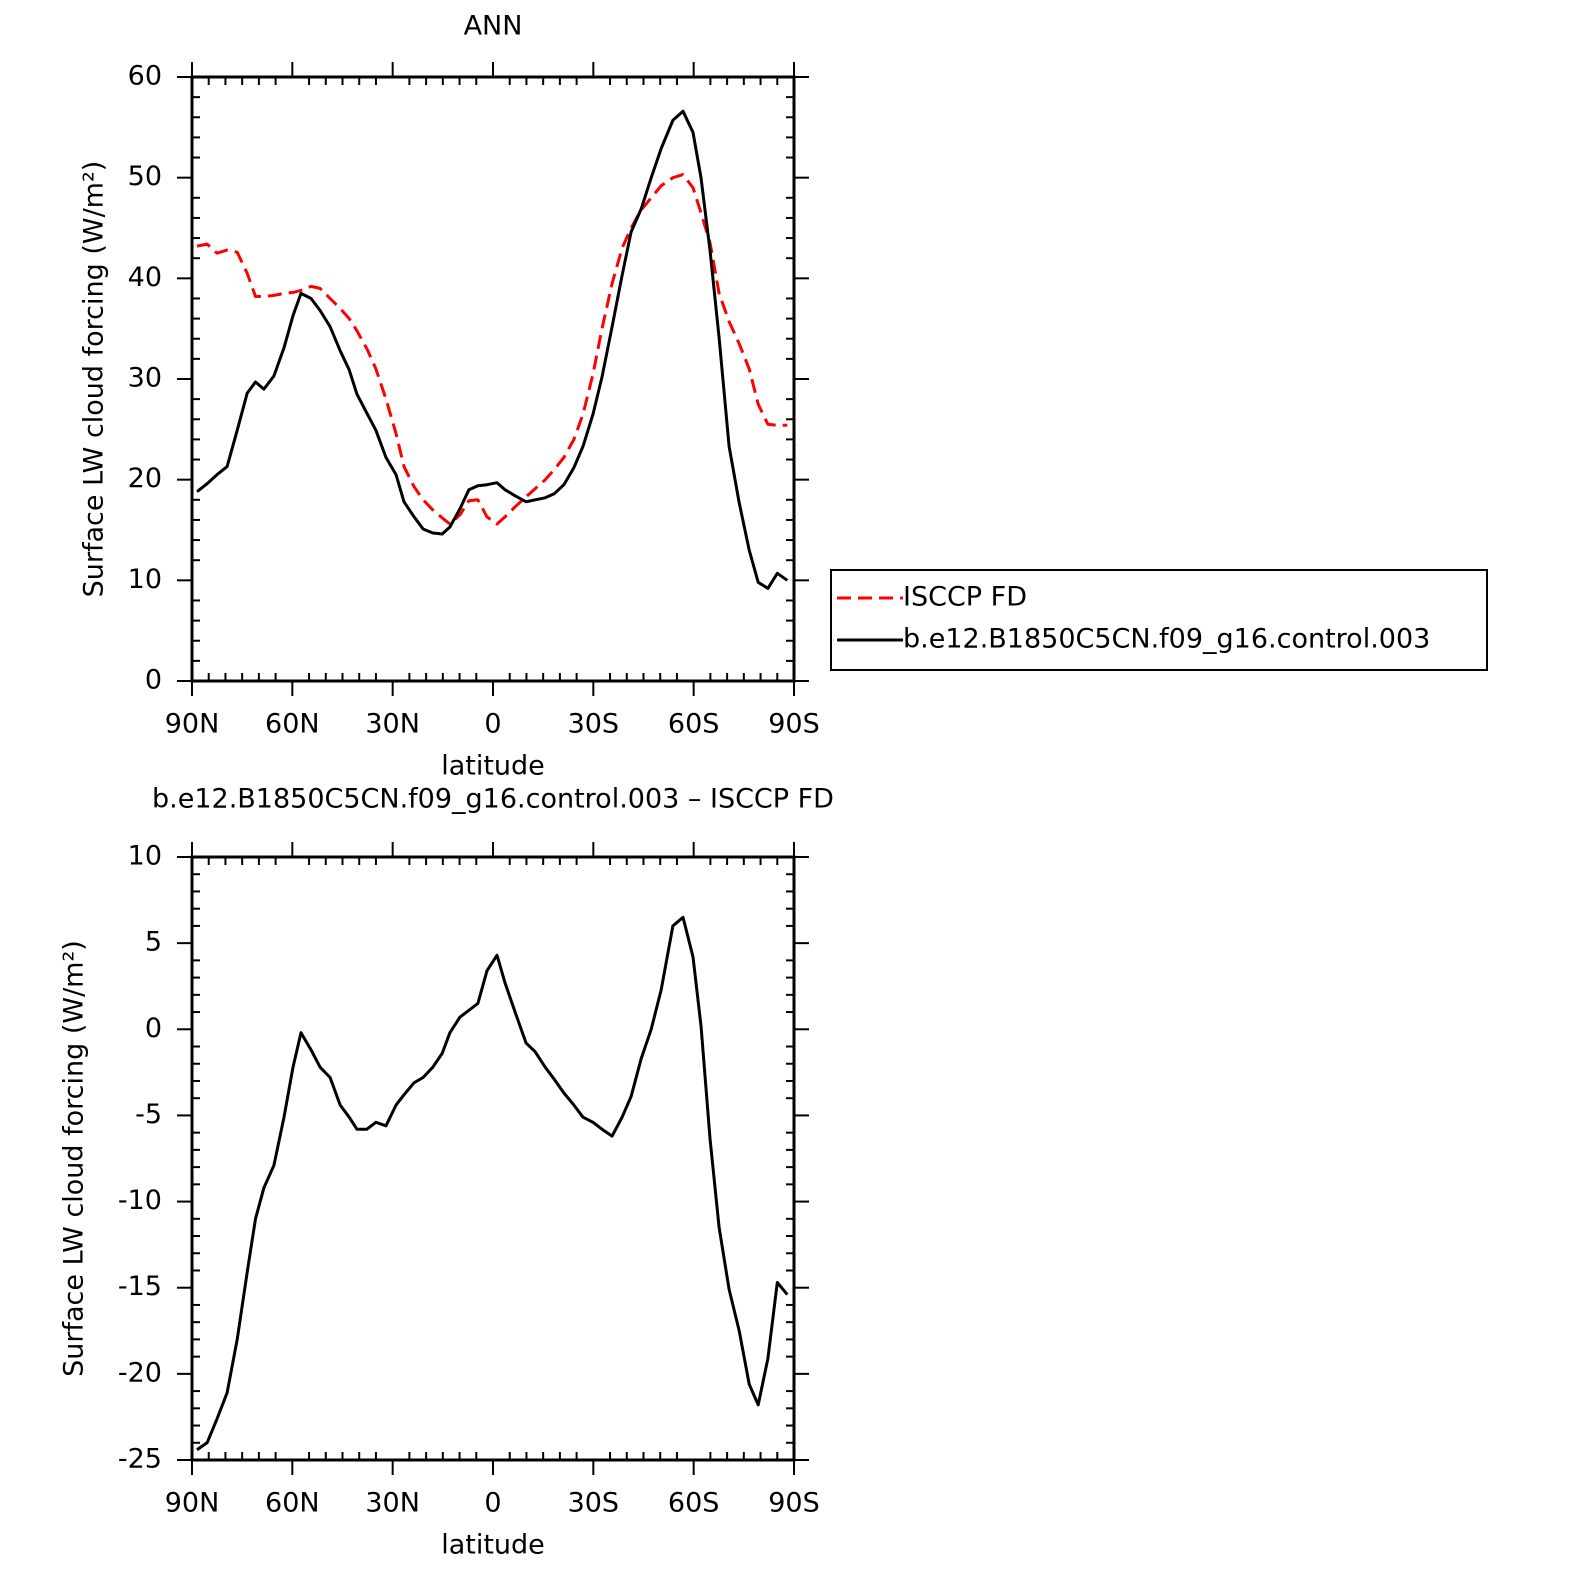 The width and height of the screenshot is (1589, 1591). What do you see at coordinates (493, 26) in the screenshot?
I see `chart-title: ANN` at bounding box center [493, 26].